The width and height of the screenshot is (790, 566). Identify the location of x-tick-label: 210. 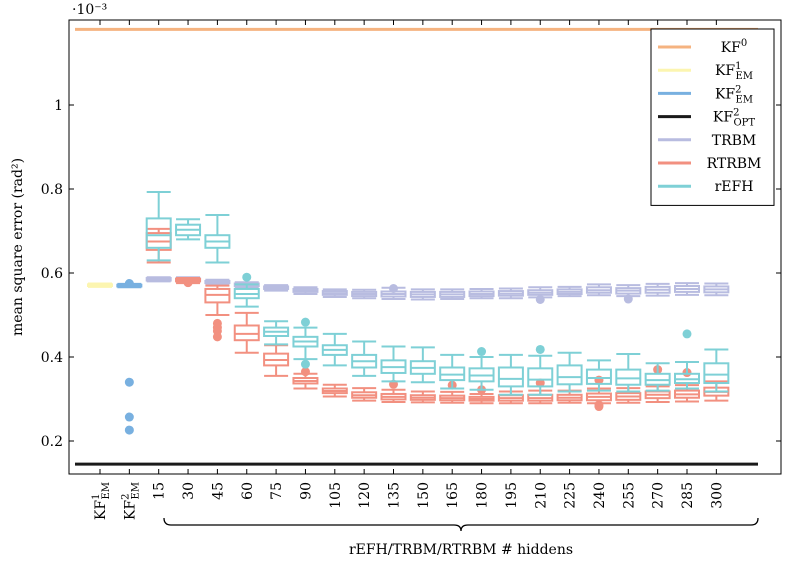
(541, 495).